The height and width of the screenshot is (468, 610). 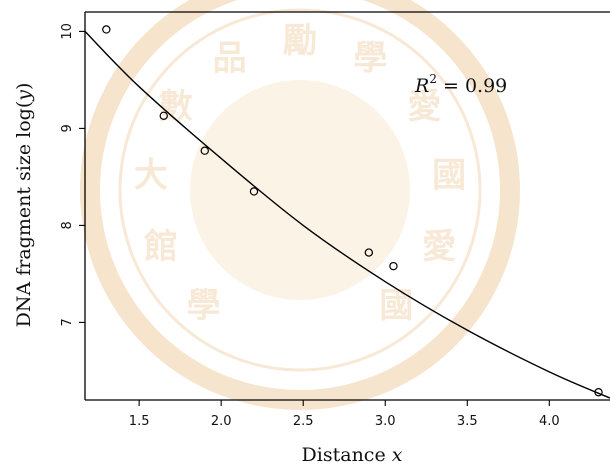 I want to click on seal-character: 館, so click(x=161, y=247).